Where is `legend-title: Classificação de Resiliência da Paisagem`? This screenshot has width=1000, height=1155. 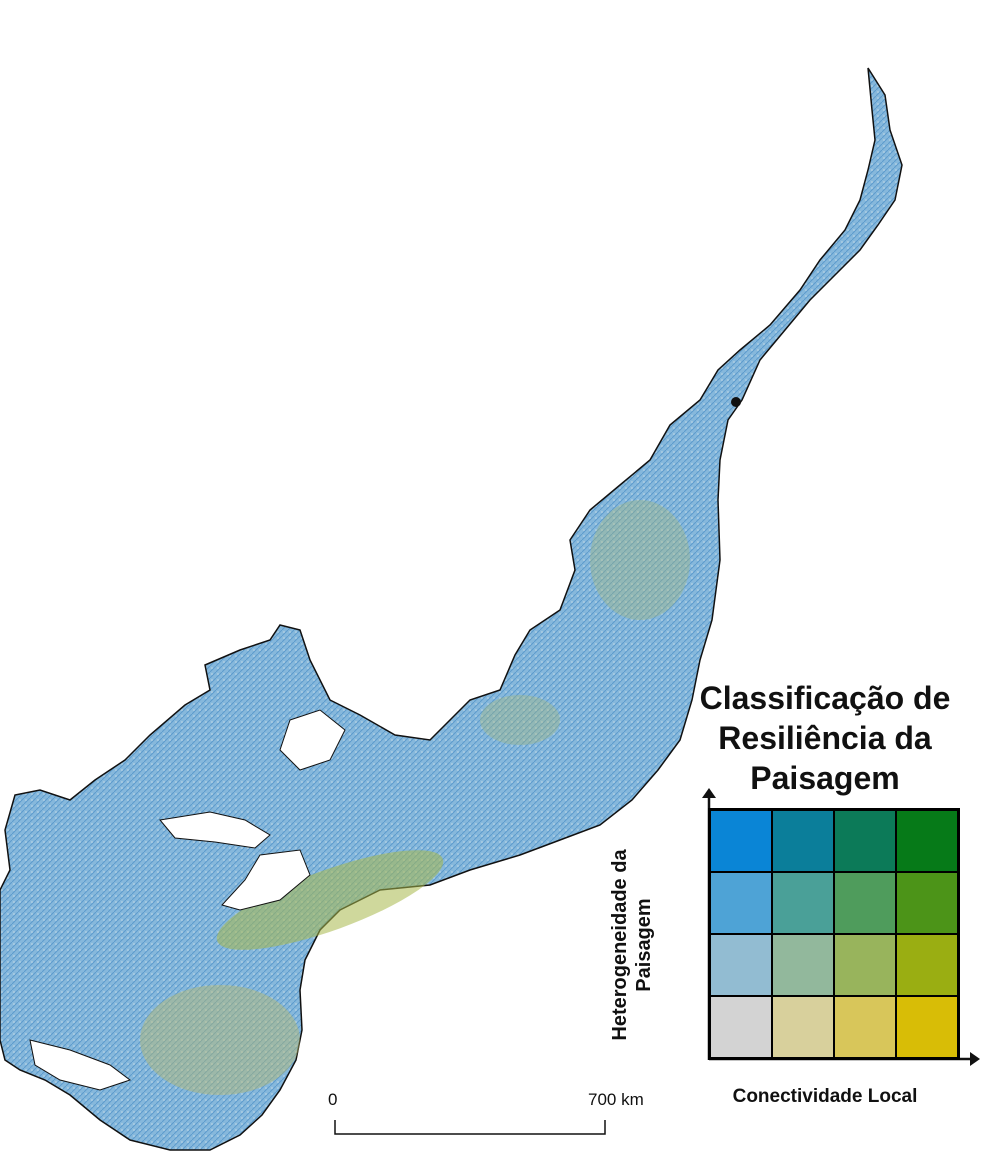 legend-title: Classificação de Resiliência da Paisagem is located at coordinates (825, 738).